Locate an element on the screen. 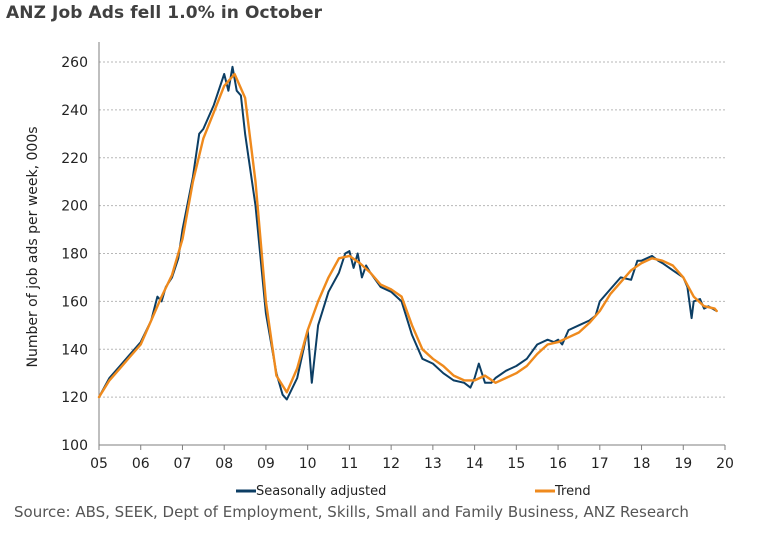 The height and width of the screenshot is (534, 768). x-tick-label: 09 is located at coordinates (266, 464).